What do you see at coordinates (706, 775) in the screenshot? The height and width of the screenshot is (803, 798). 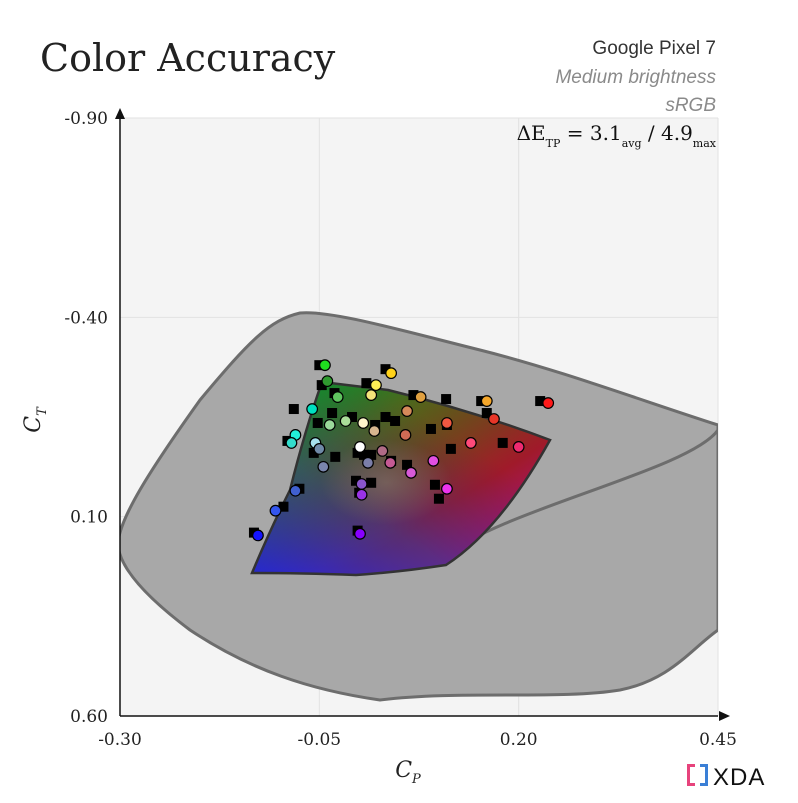 I see `xda-logo-bracket-right` at bounding box center [706, 775].